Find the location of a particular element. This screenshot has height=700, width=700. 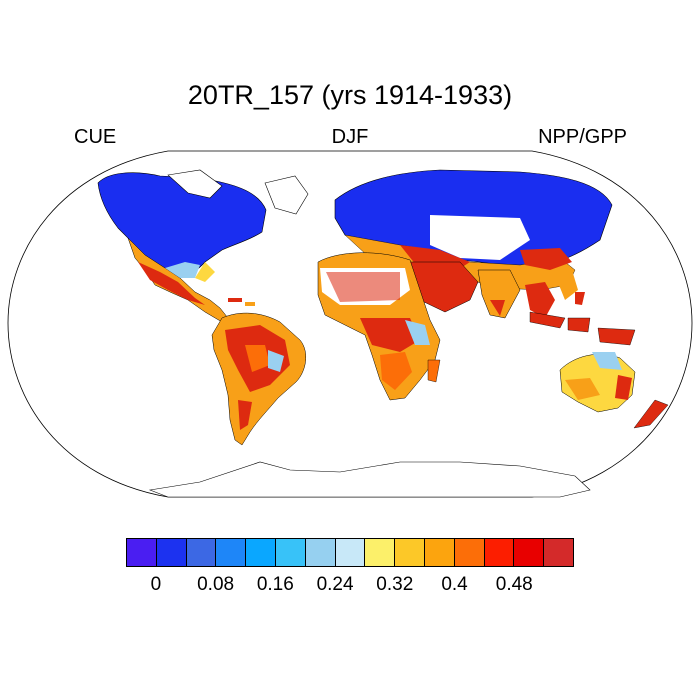

indonesia is located at coordinates (582, 319).